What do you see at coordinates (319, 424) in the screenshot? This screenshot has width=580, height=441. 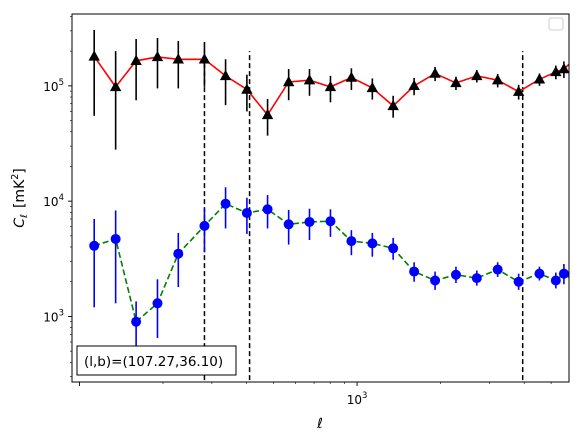 I see `x-axis-label: ℓ` at bounding box center [319, 424].